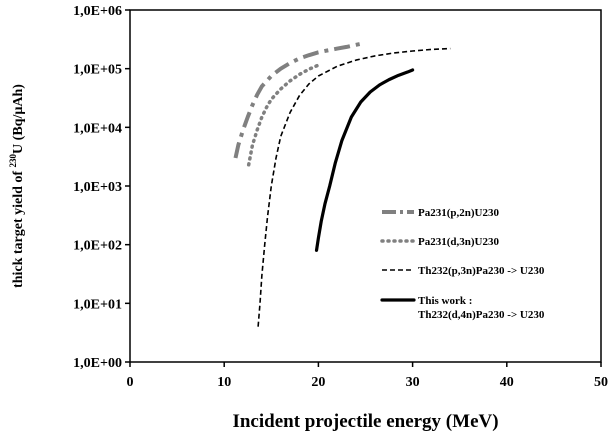 The width and height of the screenshot is (614, 434). What do you see at coordinates (13, 160) in the screenshot?
I see `y-axis-title-superscript: 230` at bounding box center [13, 160].